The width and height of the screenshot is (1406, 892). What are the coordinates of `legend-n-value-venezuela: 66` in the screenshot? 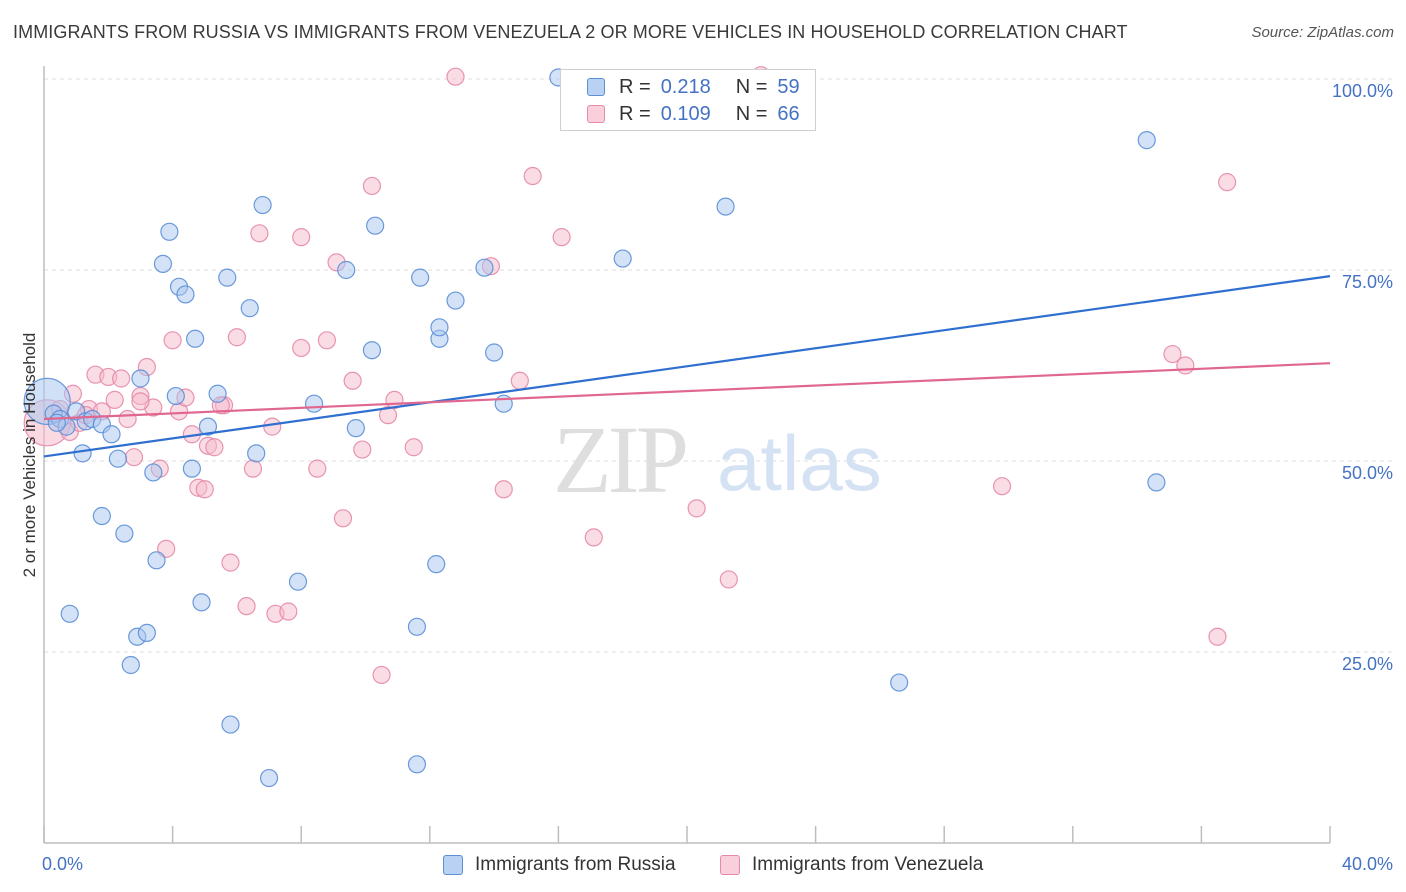 It's located at (788, 113).